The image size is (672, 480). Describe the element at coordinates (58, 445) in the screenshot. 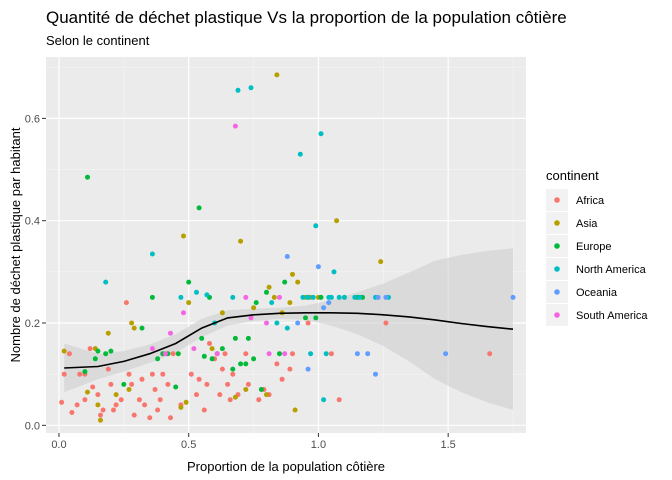

I see `x-tick-label: 0.0` at that location.